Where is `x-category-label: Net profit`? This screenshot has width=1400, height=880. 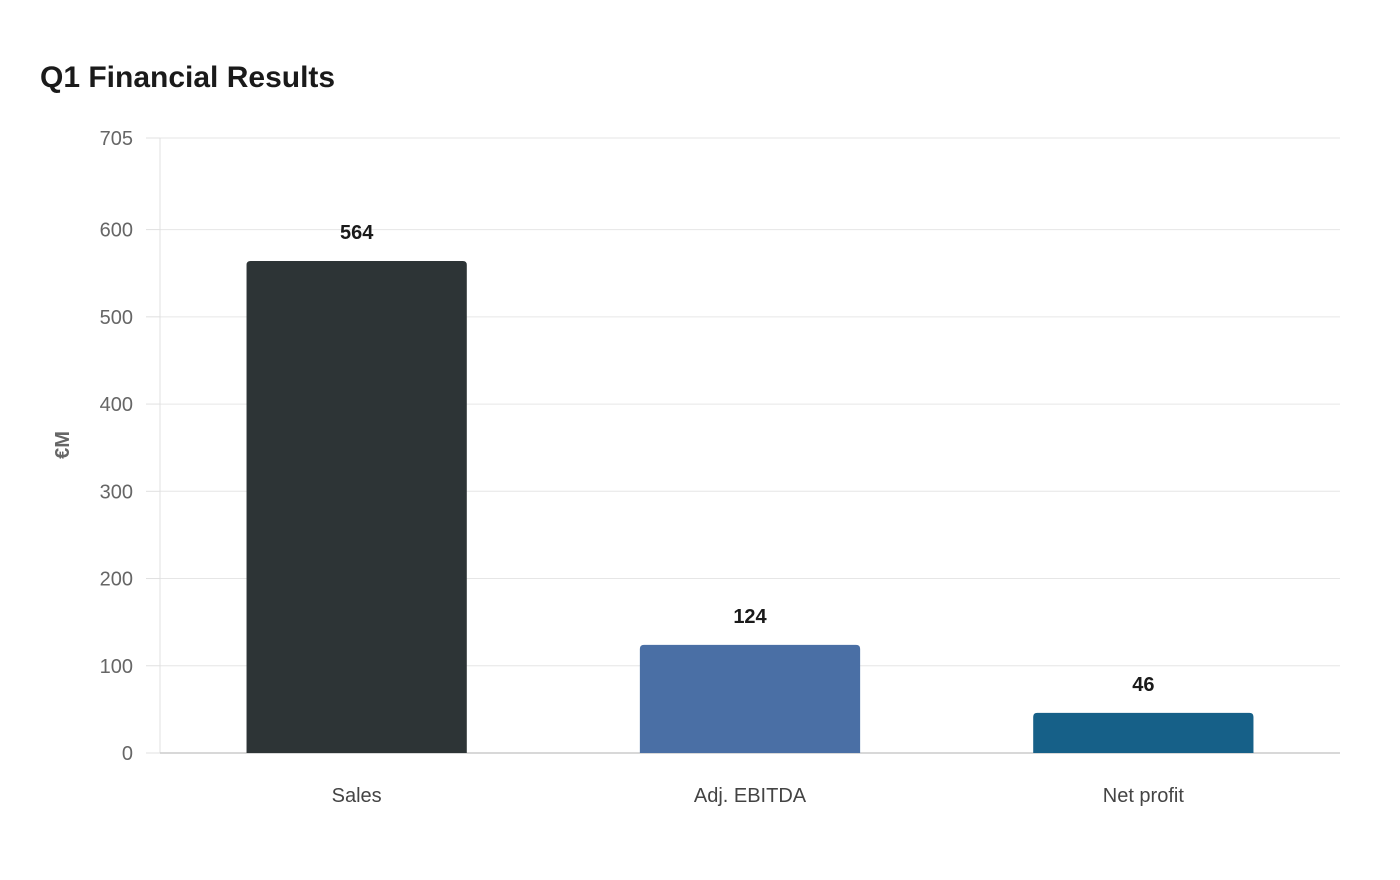
x-category-label: Net profit is located at coordinates (1144, 796).